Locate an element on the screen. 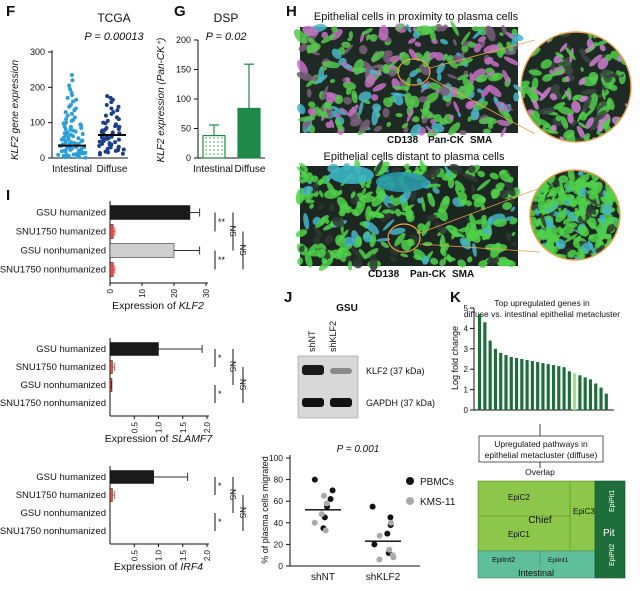 This screenshot has height=591, width=640. j-band-klf2-shnt is located at coordinates (313, 370).